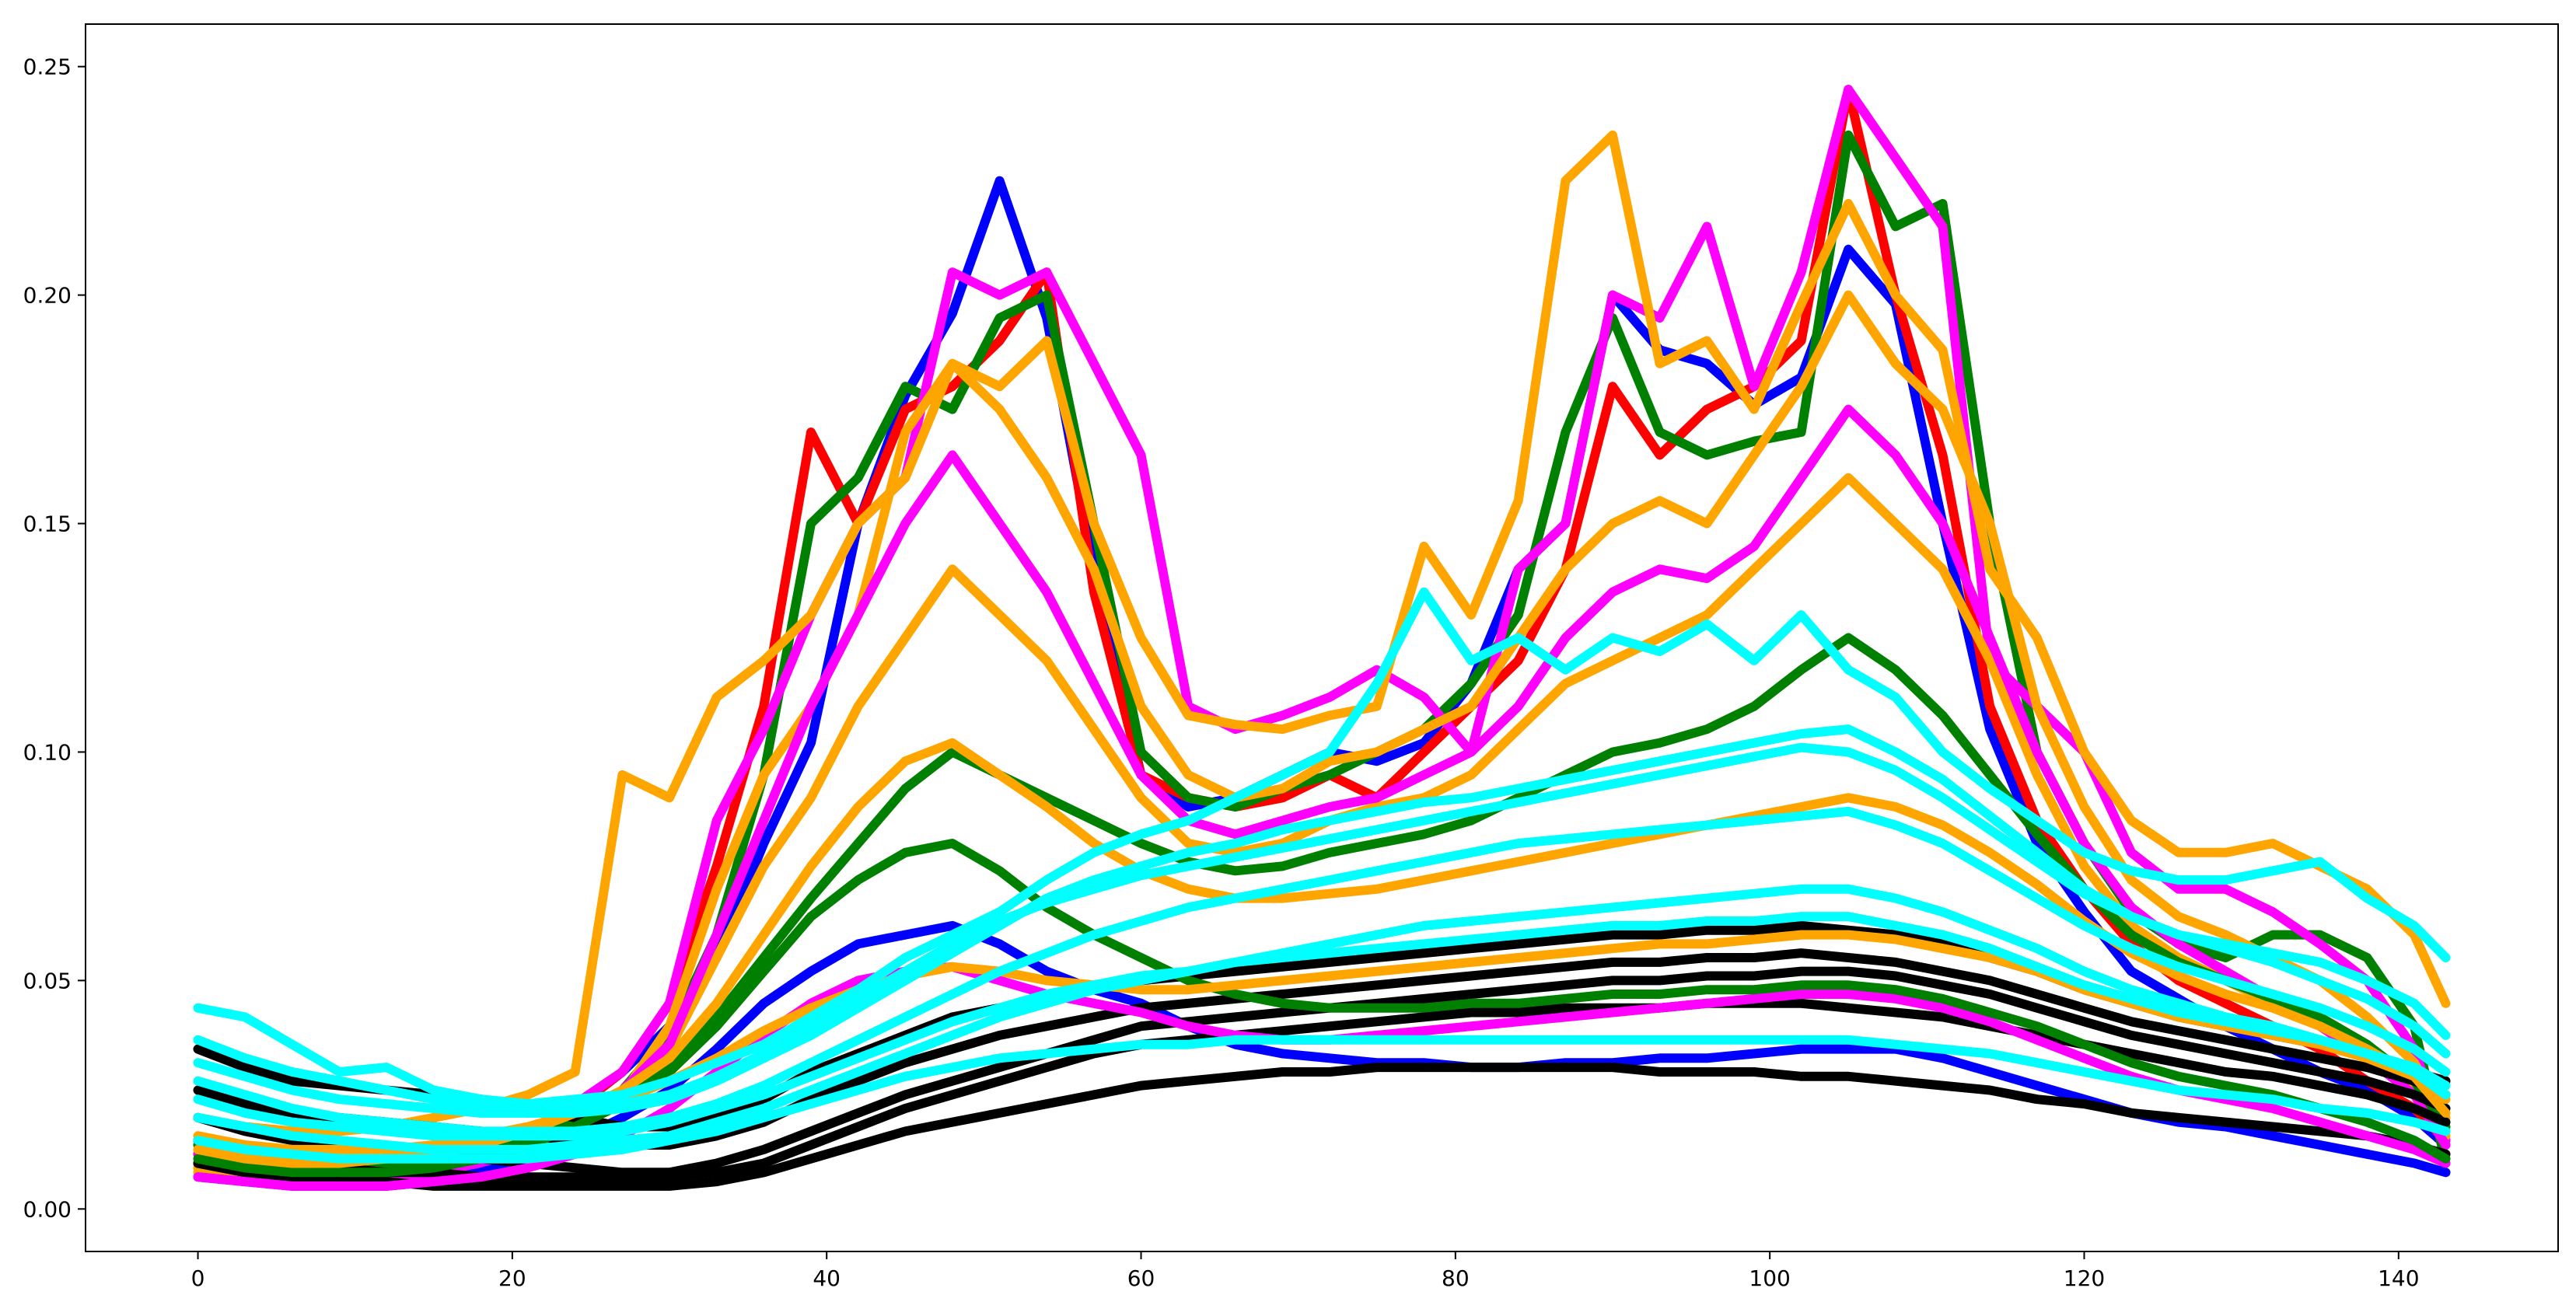 The width and height of the screenshot is (2576, 1309). What do you see at coordinates (1305, 1271) in the screenshot?
I see `x-axis: 0 20 40 60 80 100 120 140` at bounding box center [1305, 1271].